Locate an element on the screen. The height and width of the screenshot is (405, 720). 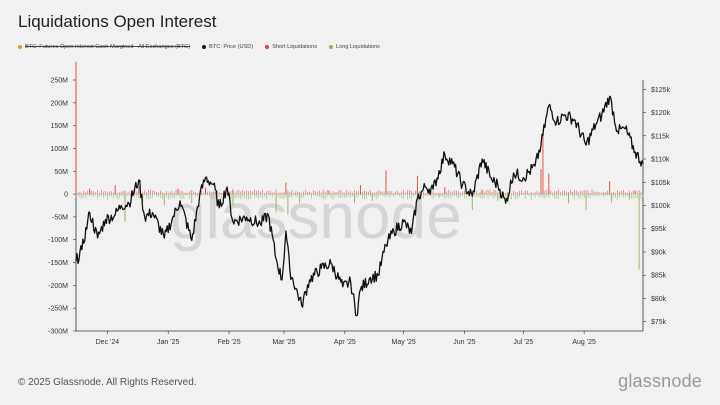
legend-label: Short Liquidations is located at coordinates (294, 47).